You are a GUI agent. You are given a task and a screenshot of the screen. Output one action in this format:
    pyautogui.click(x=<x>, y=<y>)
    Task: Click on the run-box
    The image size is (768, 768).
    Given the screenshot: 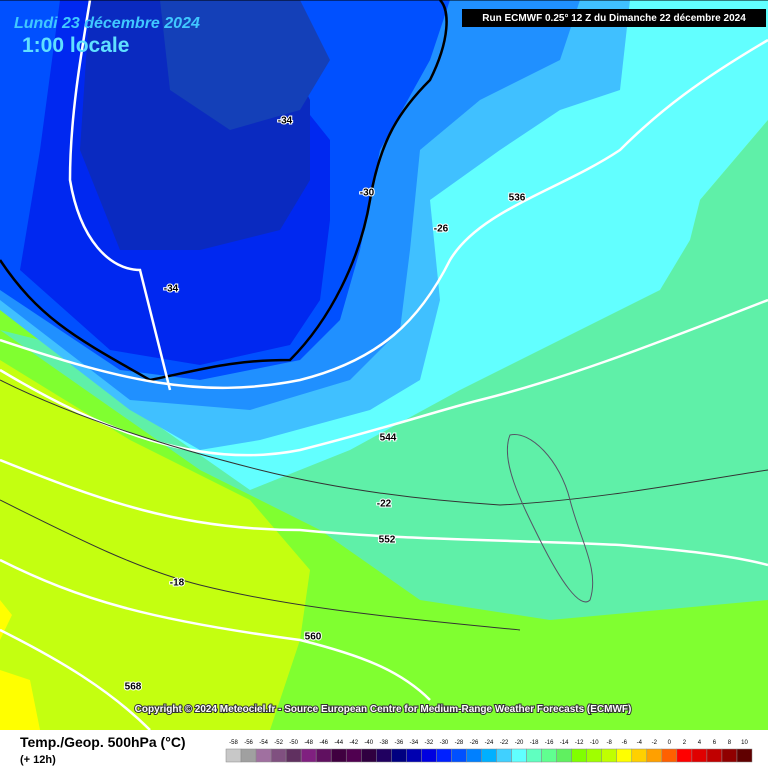 What is the action you would take?
    pyautogui.click(x=614, y=18)
    